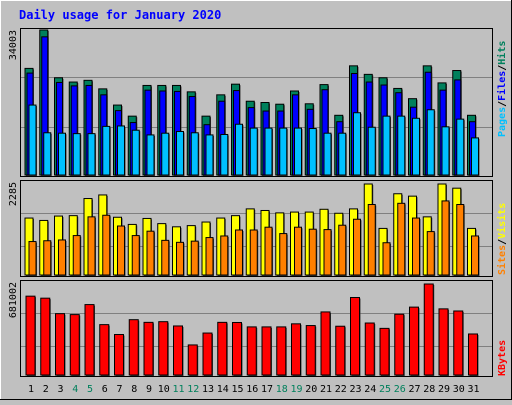  Describe the element at coordinates (13, 45) in the screenshot. I see `hits-ymax-label: 34003` at that location.